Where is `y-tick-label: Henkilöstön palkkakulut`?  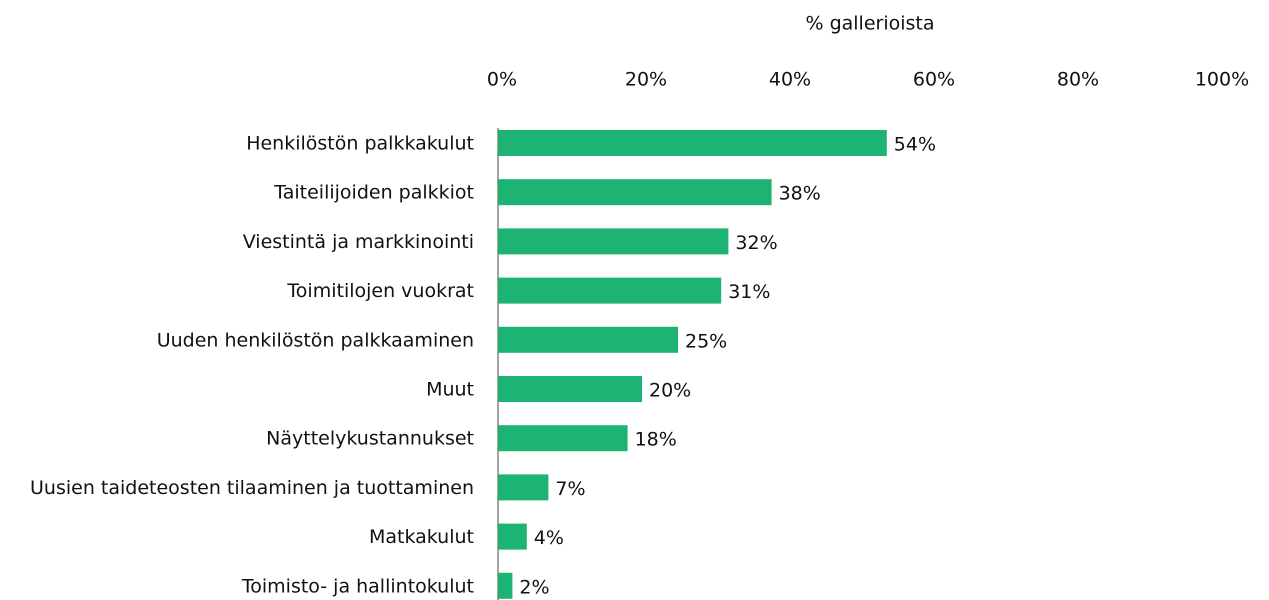
y-tick-label: Henkilöstön palkkakulut is located at coordinates (360, 144).